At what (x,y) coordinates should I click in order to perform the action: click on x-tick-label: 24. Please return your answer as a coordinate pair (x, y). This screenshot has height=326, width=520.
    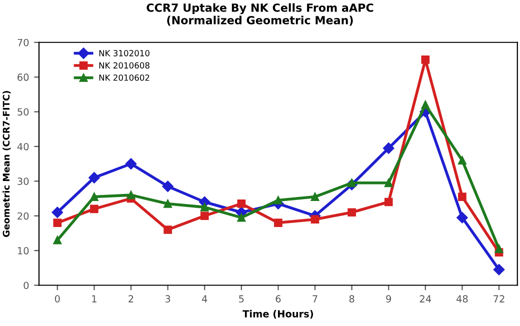
    Looking at the image, I should click on (426, 298).